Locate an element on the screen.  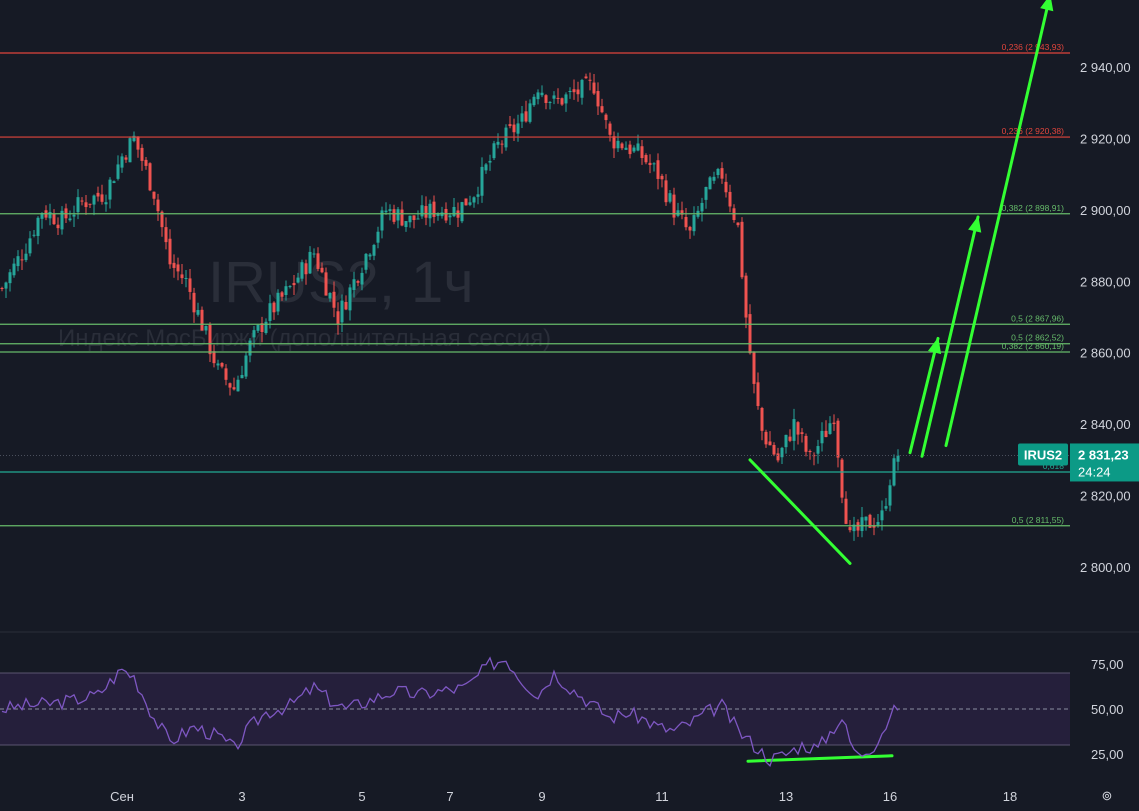
price-axis-tick: 2 920,00 is located at coordinates (1105, 138).